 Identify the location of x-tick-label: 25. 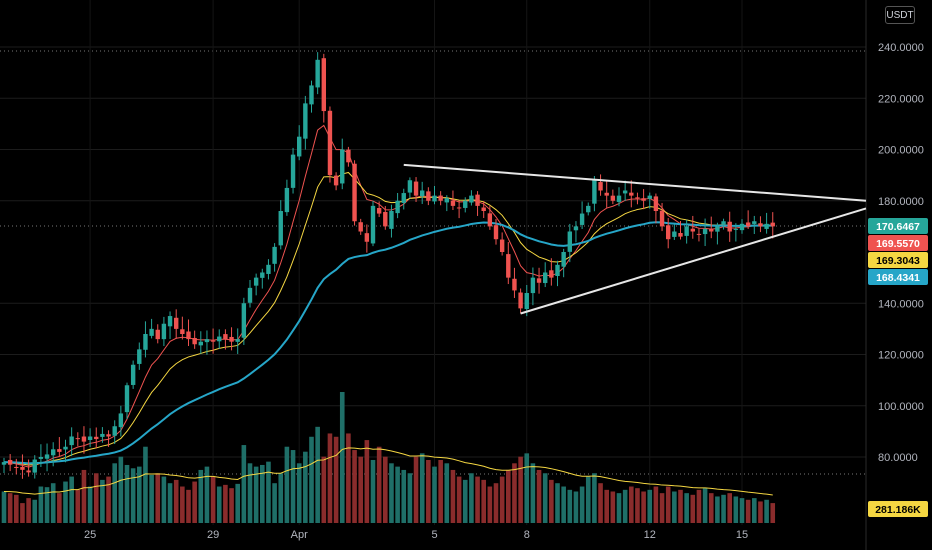
(90, 535).